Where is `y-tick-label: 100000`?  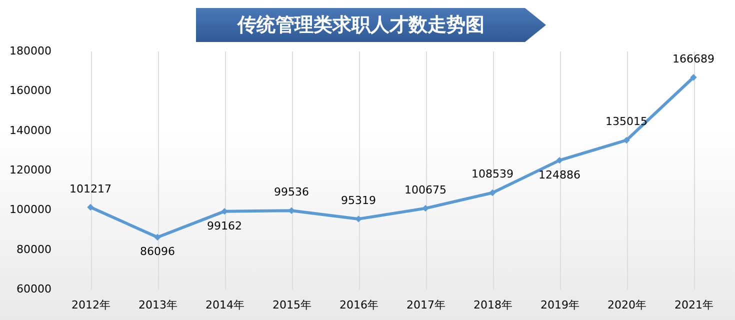 y-tick-label: 100000 is located at coordinates (31, 209).